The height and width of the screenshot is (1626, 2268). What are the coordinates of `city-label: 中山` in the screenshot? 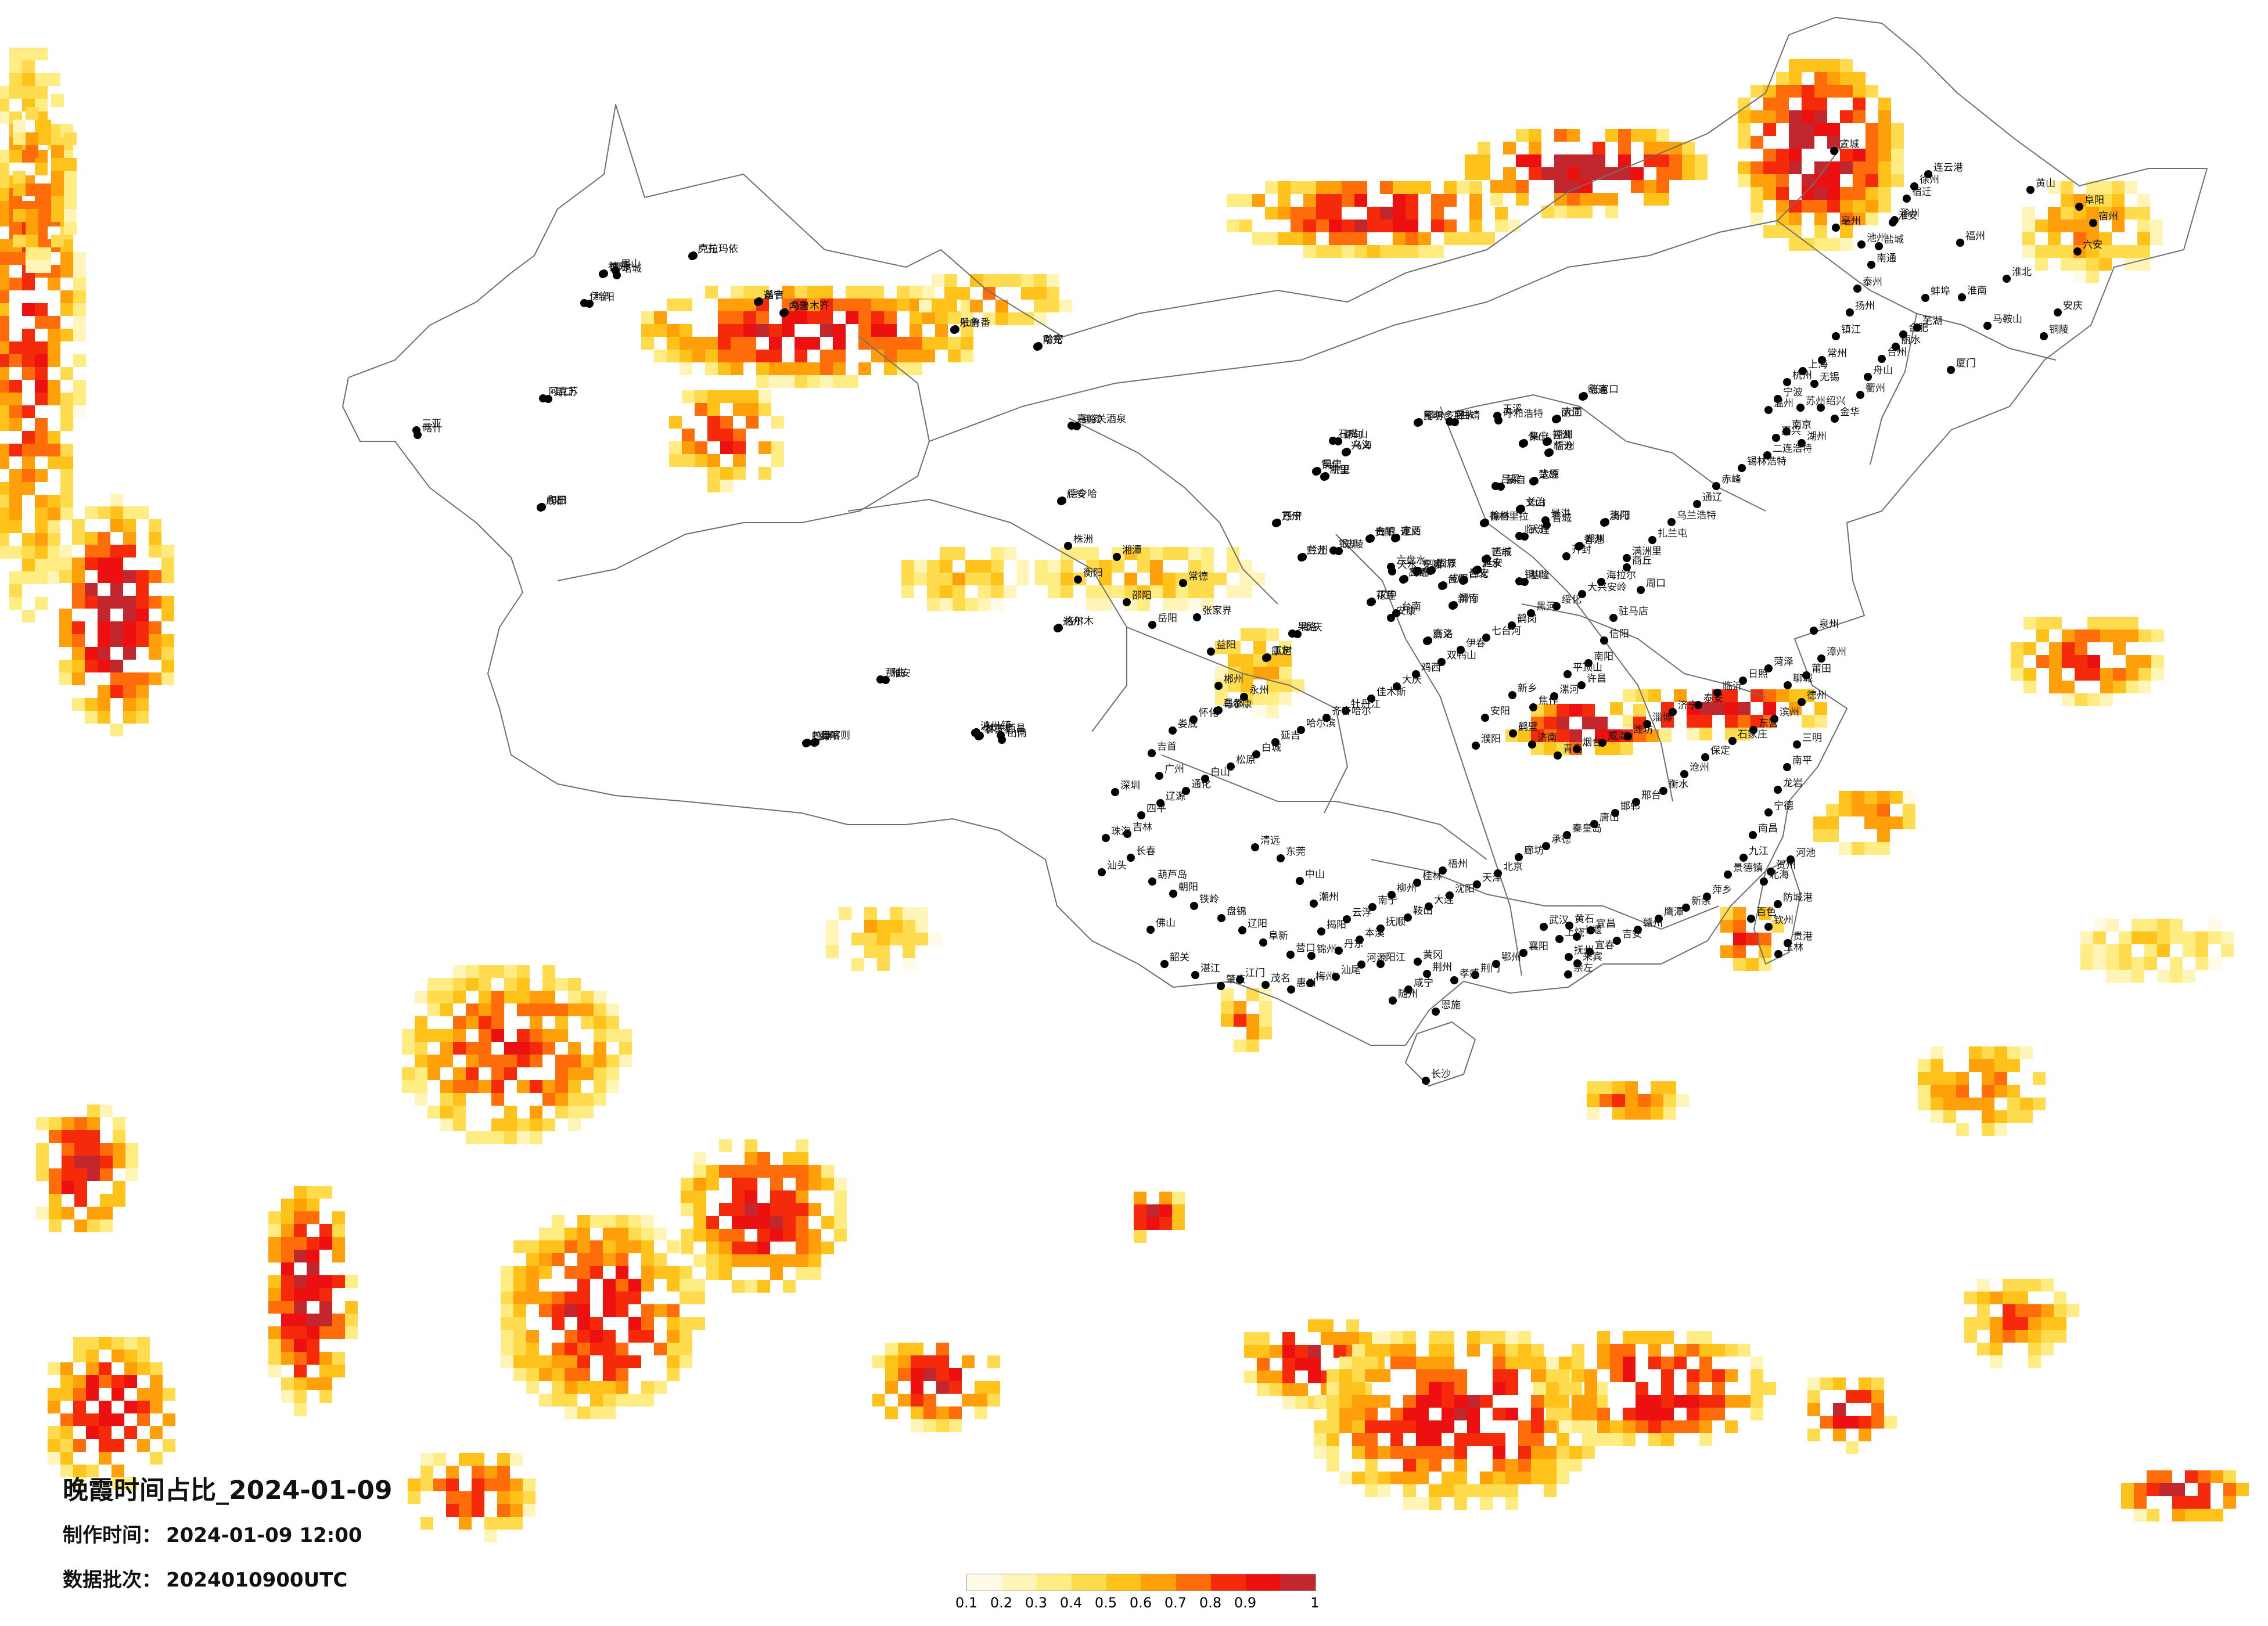 It's located at (1315, 875).